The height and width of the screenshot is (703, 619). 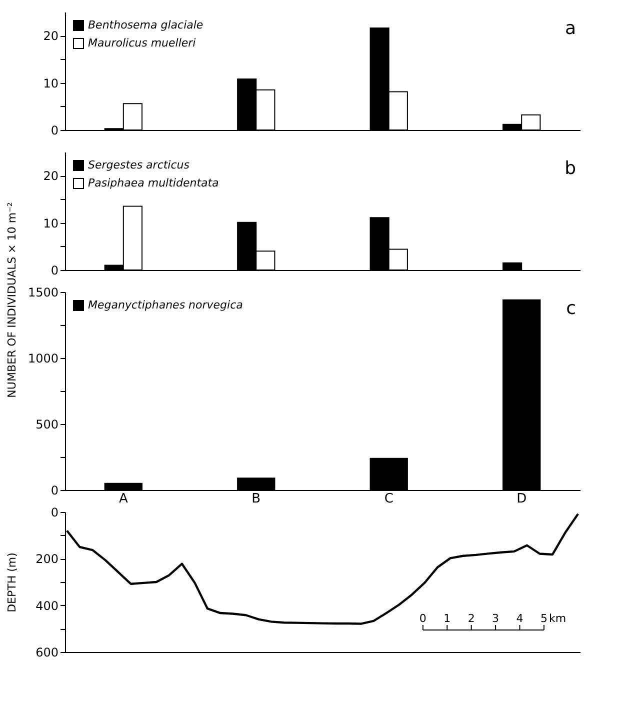 What do you see at coordinates (47, 559) in the screenshot?
I see `y-tick-label: 200` at bounding box center [47, 559].